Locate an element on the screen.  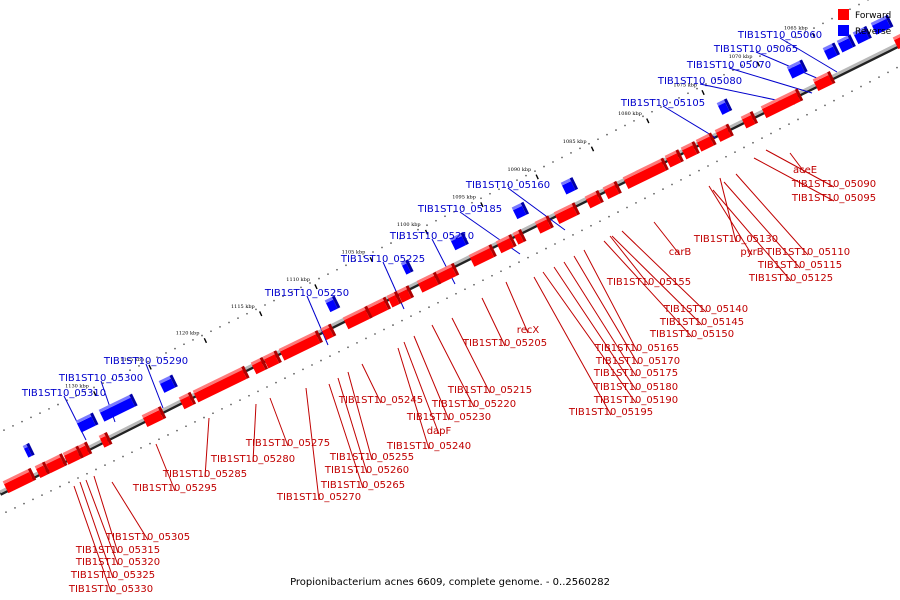
gene-label-tib1st10-05115: TIB1ST10_05115 is located at coordinates (799, 265).